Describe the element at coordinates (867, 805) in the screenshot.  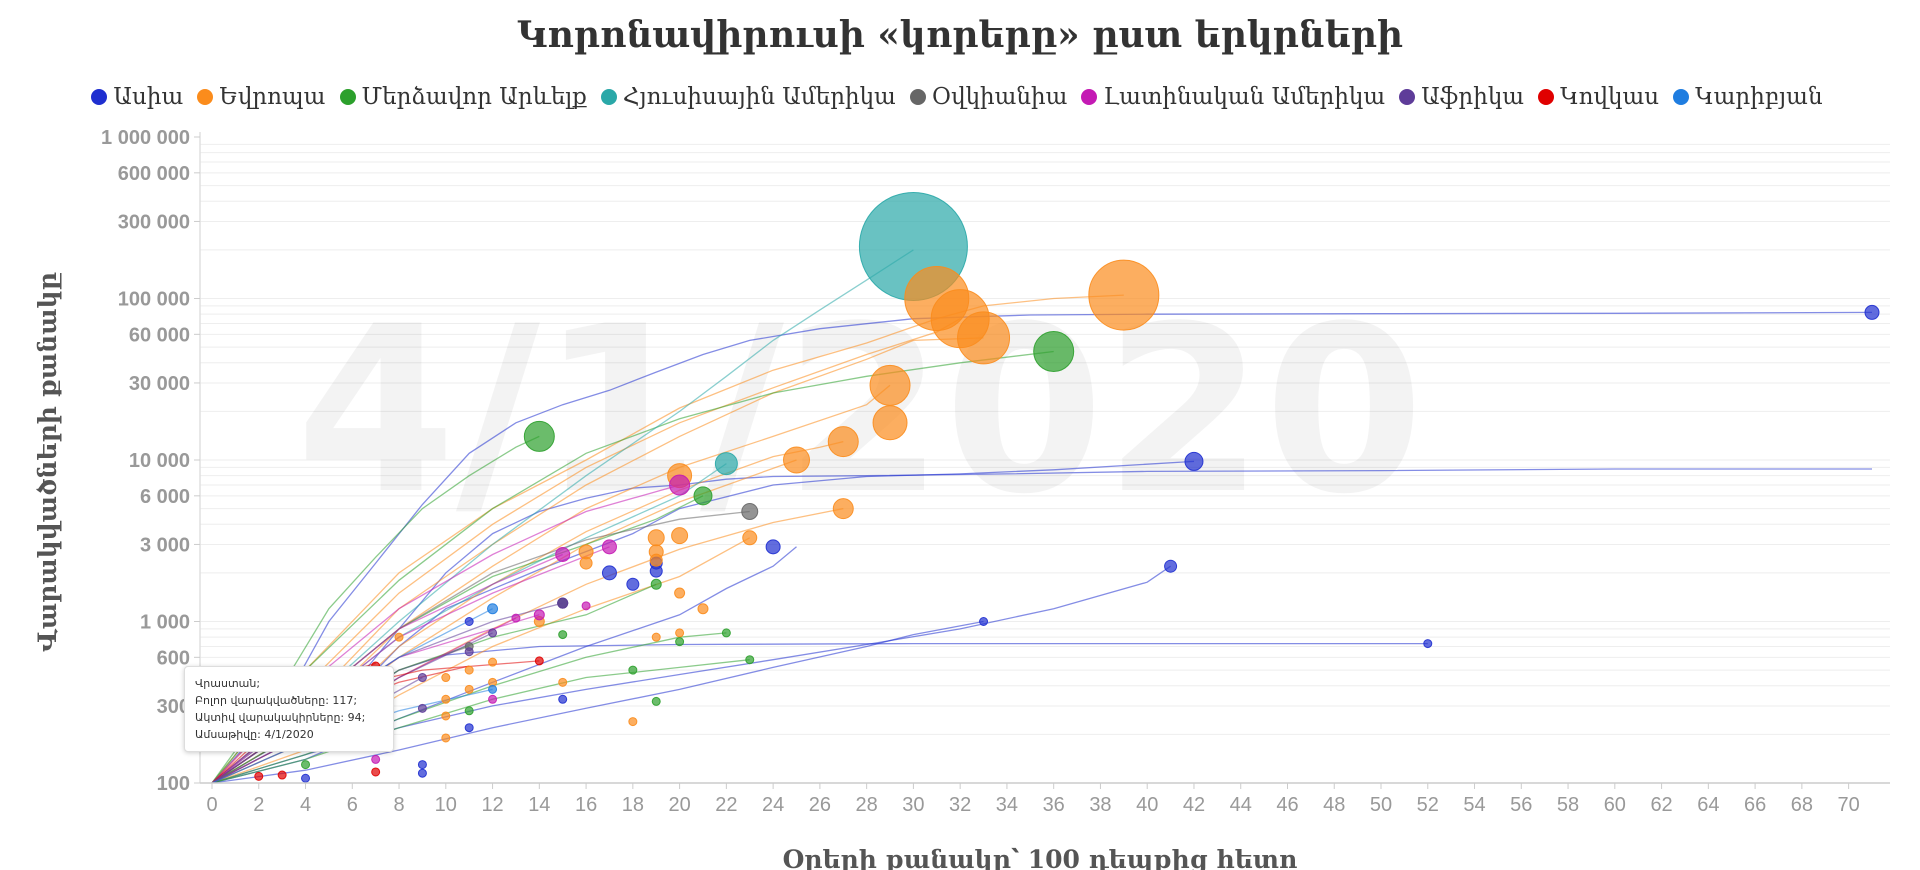
I see `x-tick-label: 28` at that location.